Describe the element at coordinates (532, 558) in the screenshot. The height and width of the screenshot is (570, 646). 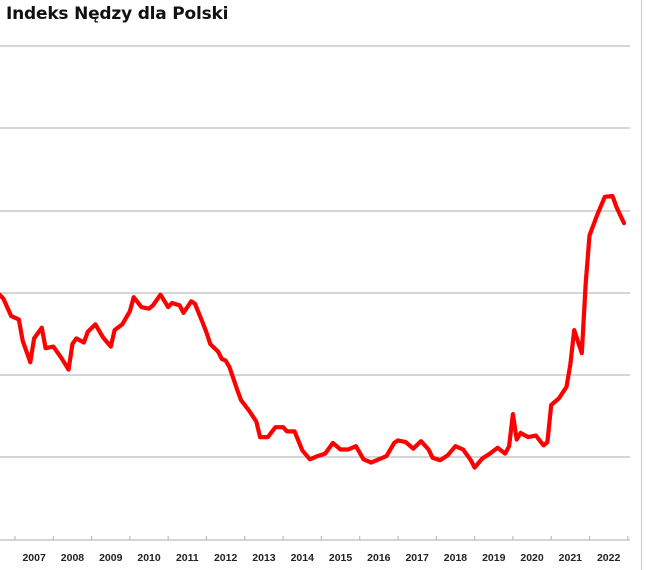
I see `x-axis-label: 2020` at that location.